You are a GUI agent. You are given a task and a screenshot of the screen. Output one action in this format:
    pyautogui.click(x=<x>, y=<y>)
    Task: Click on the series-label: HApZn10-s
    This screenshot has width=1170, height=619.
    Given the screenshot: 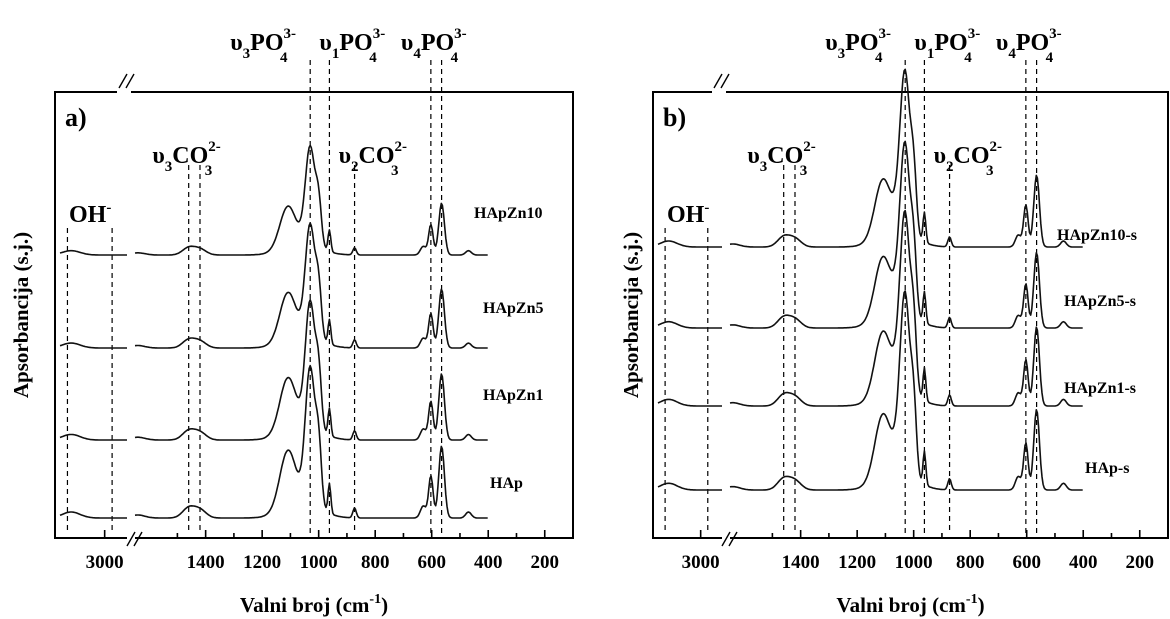 What is the action you would take?
    pyautogui.click(x=1097, y=235)
    